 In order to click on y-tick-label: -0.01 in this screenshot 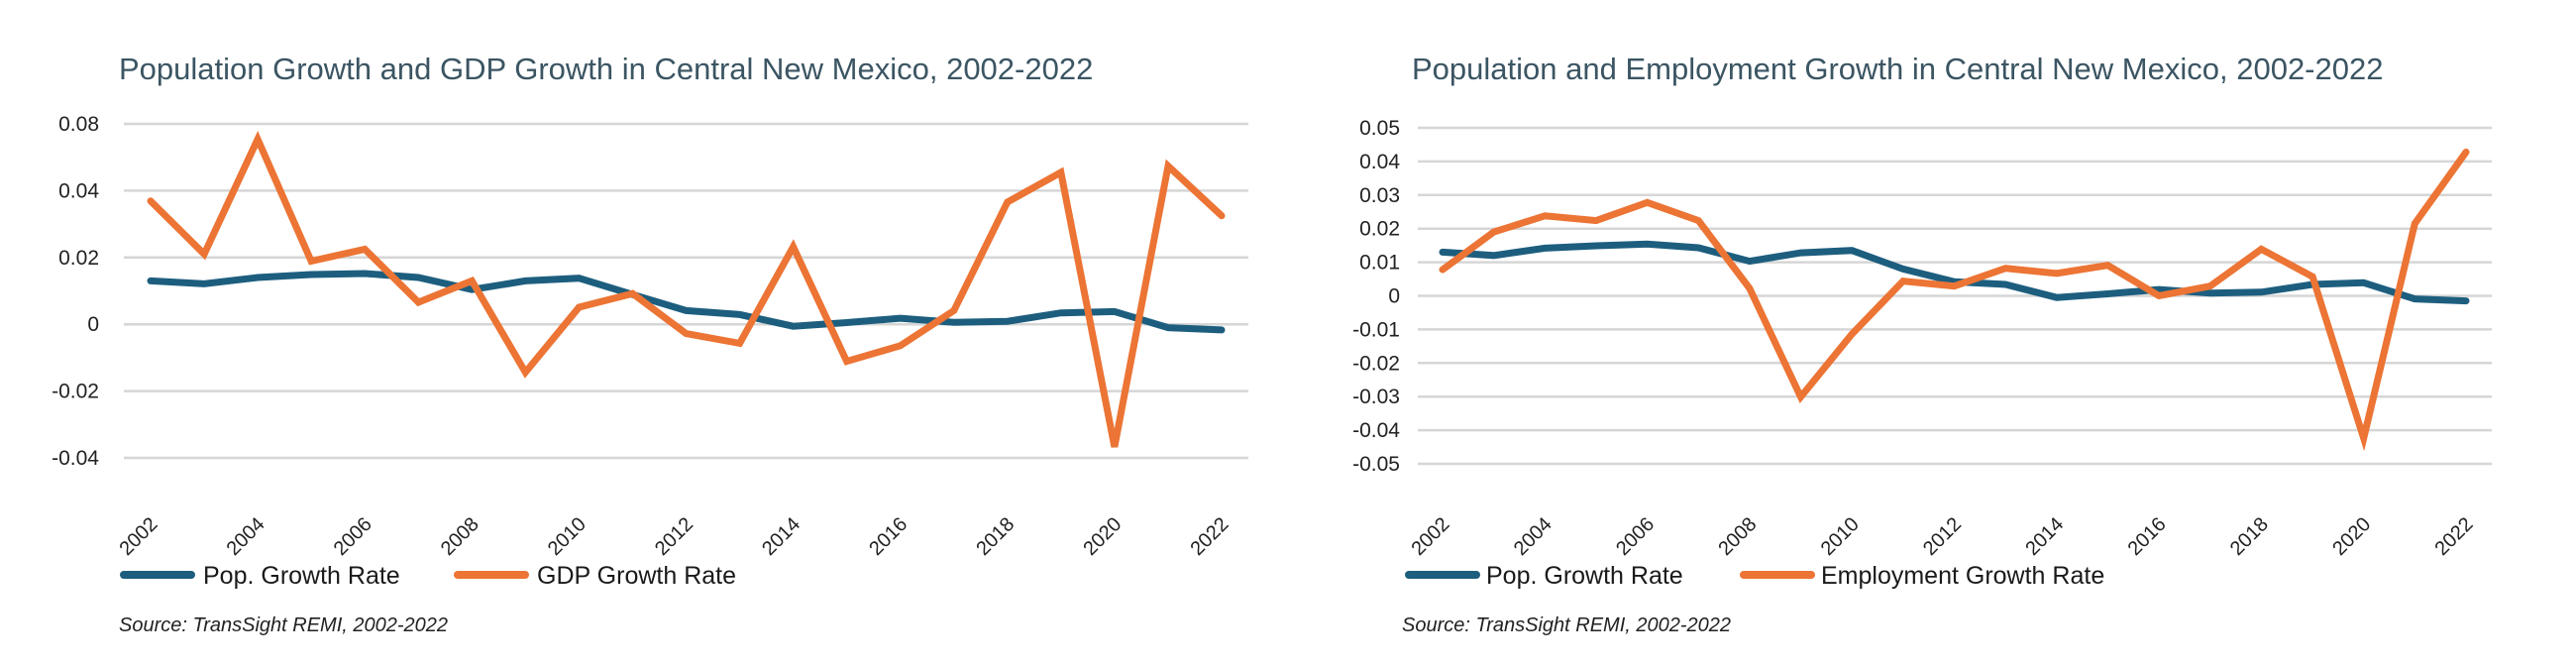, I will do `click(1376, 329)`.